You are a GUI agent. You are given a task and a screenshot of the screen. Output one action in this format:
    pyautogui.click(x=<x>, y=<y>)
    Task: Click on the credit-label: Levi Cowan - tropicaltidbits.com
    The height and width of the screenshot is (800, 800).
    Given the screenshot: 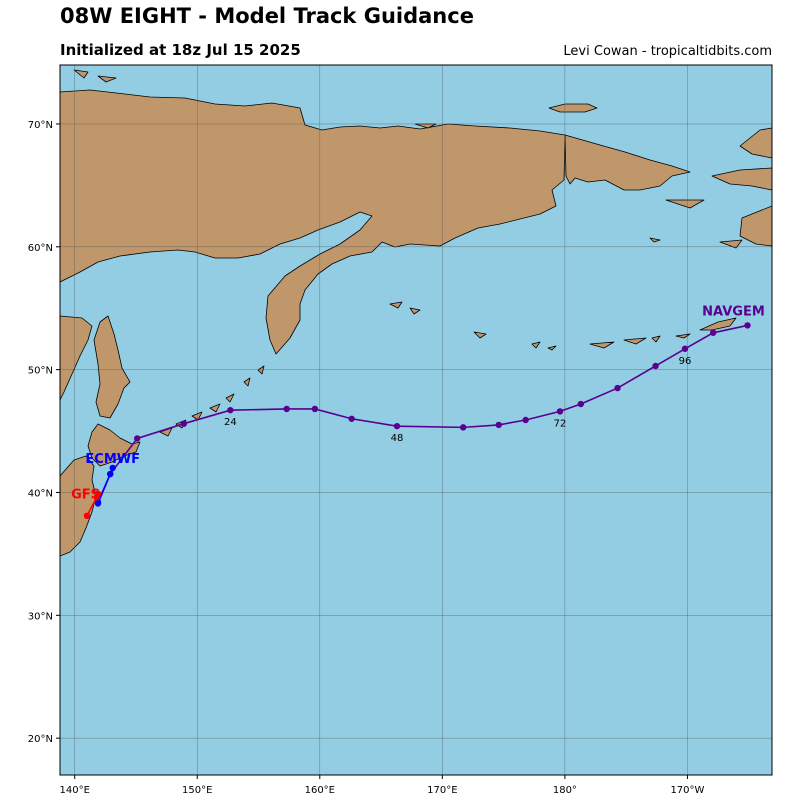 What is the action you would take?
    pyautogui.click(x=667, y=51)
    